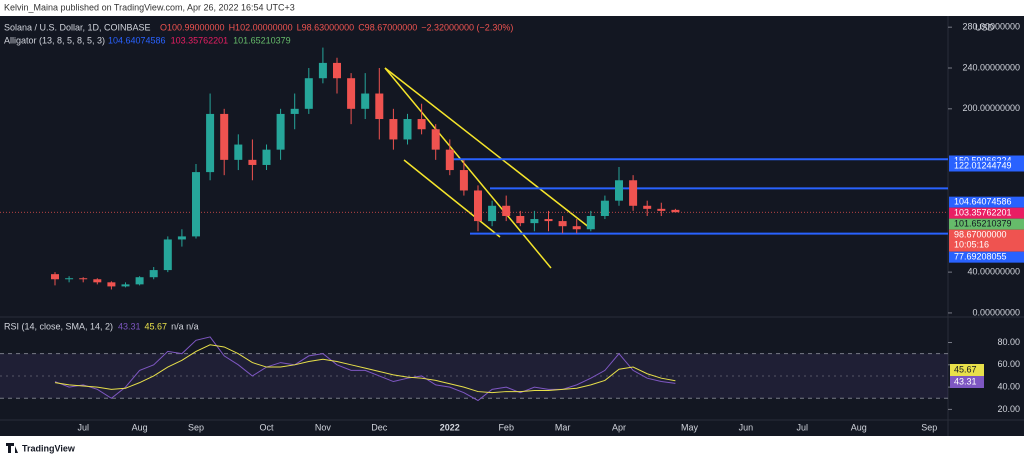  I want to click on y-tick-label: 60.00, so click(1008, 364).